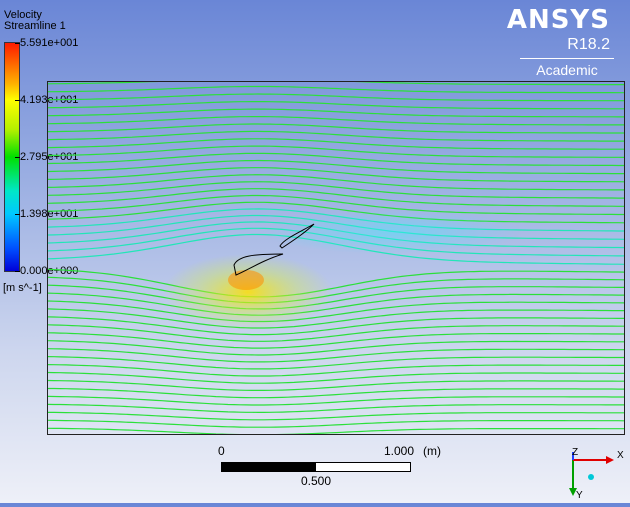 The height and width of the screenshot is (507, 630). Describe the element at coordinates (620, 455) in the screenshot. I see `axis-label-x: X` at that location.